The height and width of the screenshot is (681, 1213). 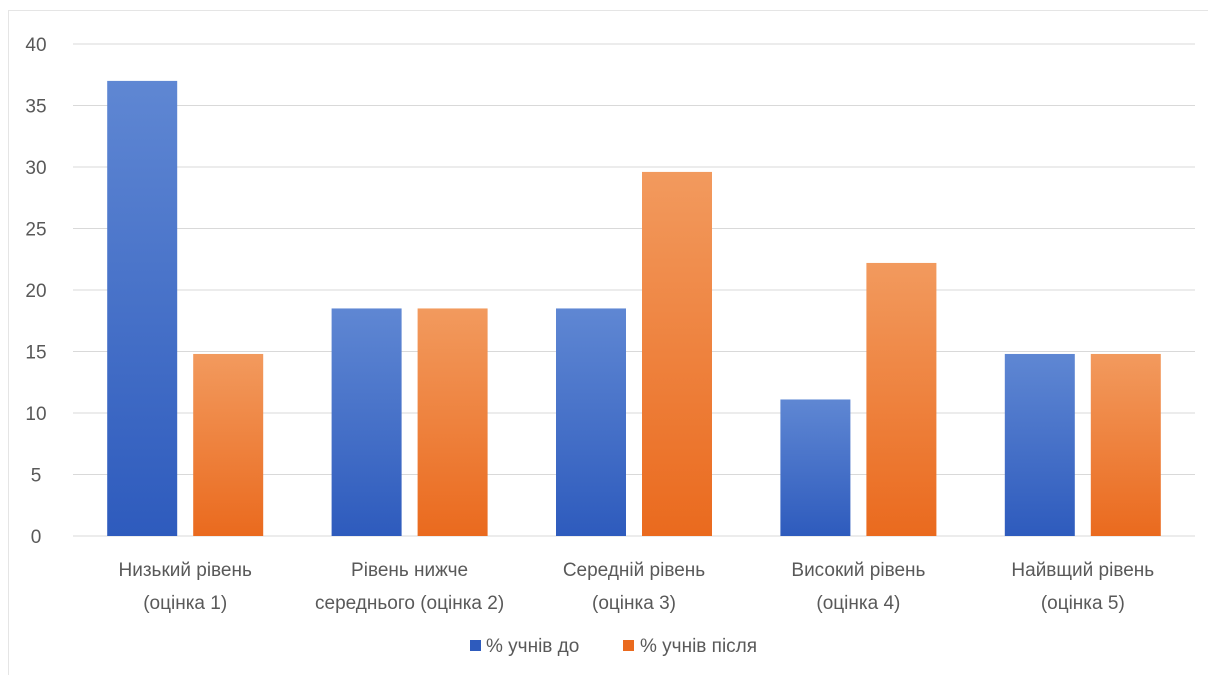 I want to click on y-tick-label: 0, so click(x=36, y=537).